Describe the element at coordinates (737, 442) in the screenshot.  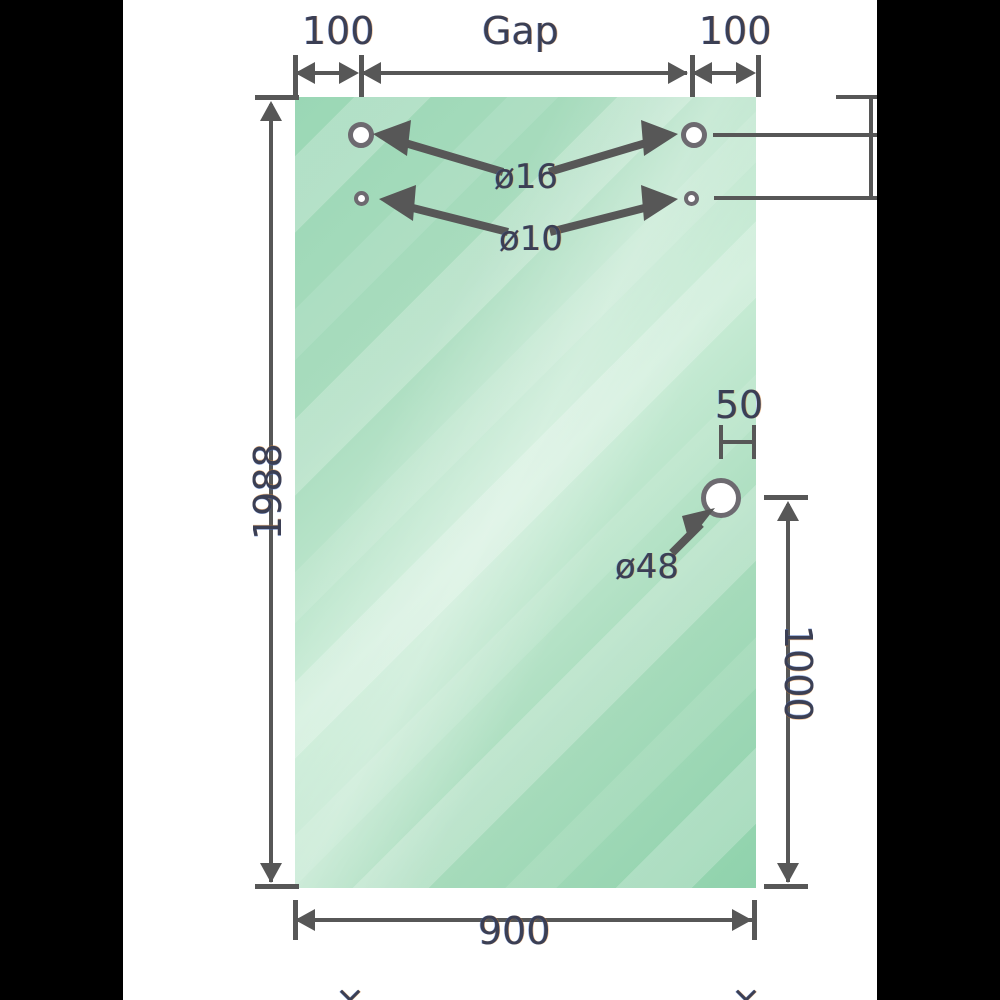
I see `dimline-edge-to-round-hole` at that location.